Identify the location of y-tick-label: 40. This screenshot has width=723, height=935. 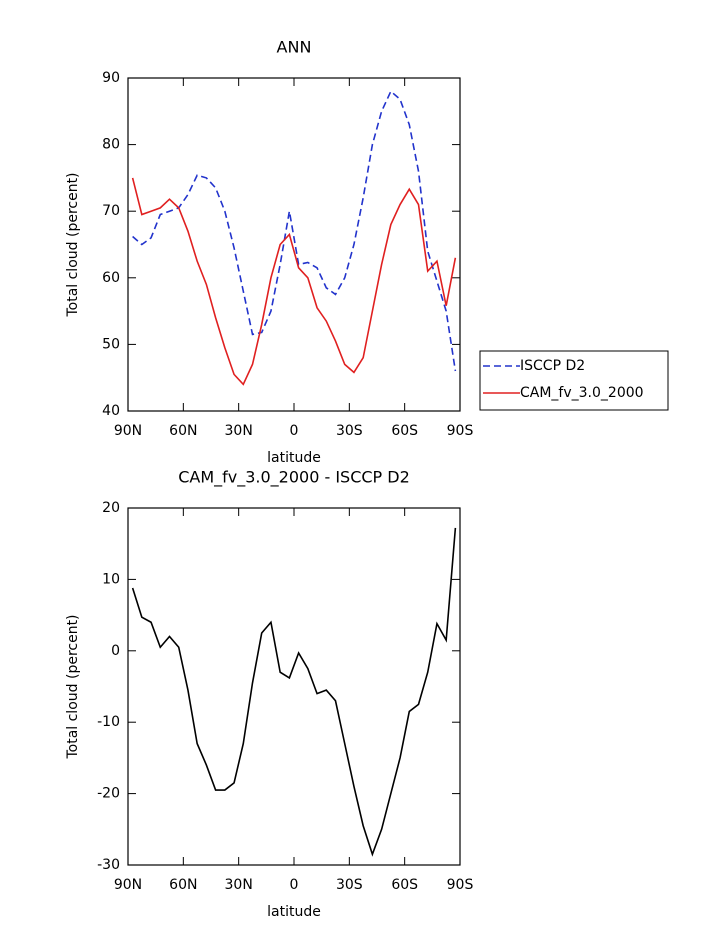
(111, 411).